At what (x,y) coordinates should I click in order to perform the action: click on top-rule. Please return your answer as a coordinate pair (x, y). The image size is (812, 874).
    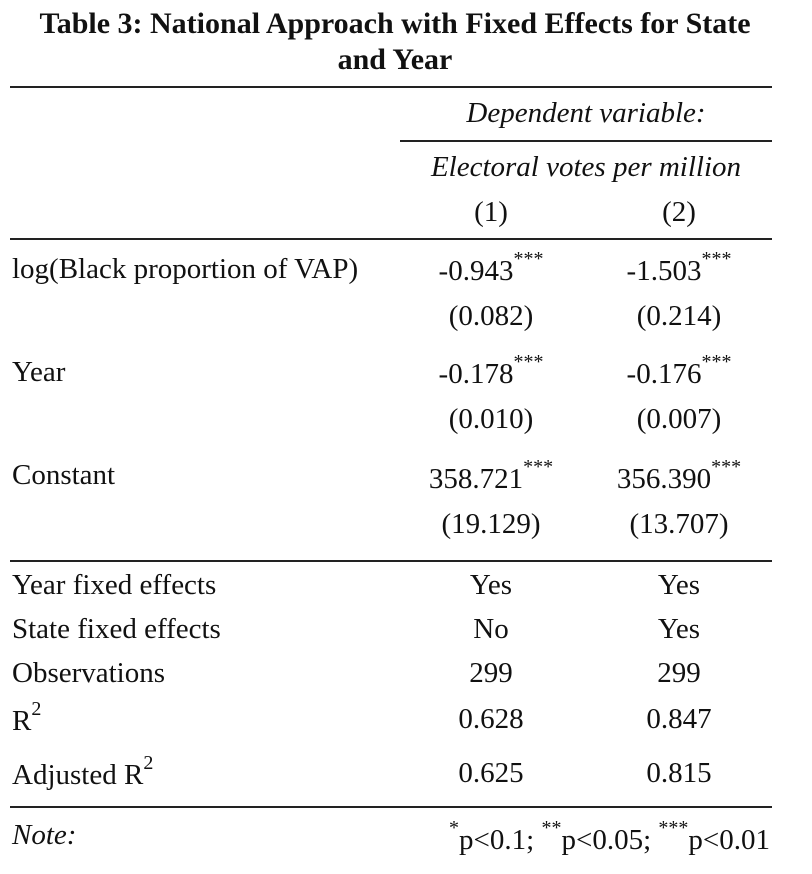
    Looking at the image, I should click on (391, 87).